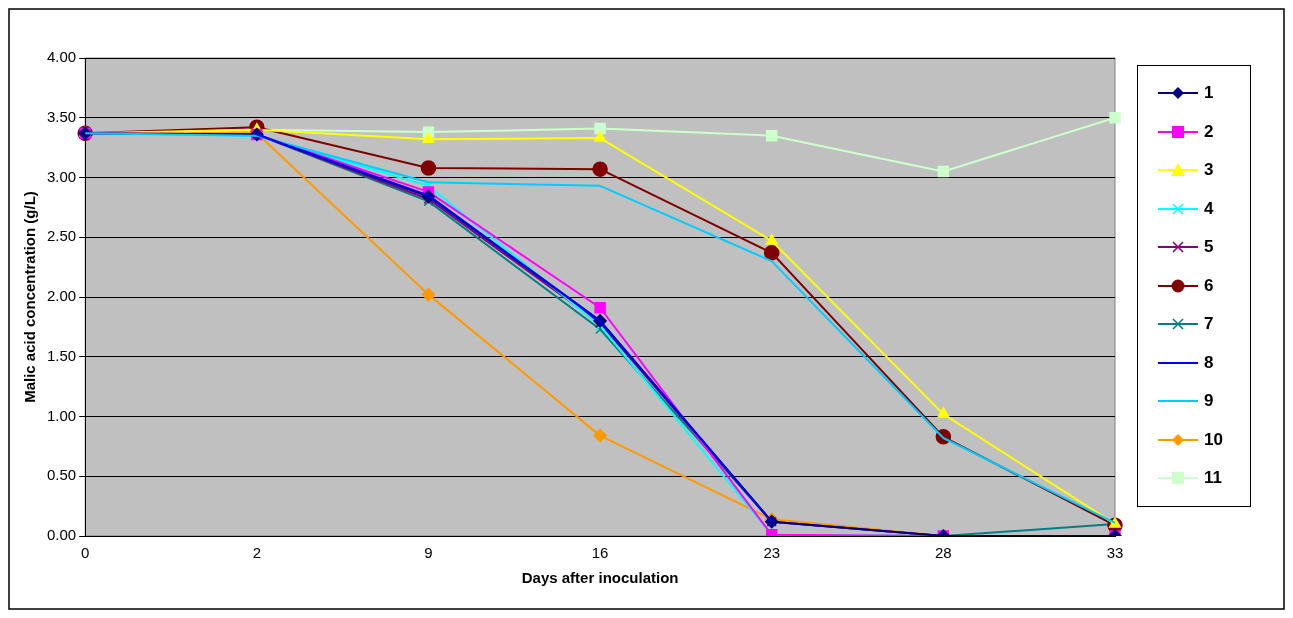  Describe the element at coordinates (1209, 324) in the screenshot. I see `legend-label: 7` at that location.